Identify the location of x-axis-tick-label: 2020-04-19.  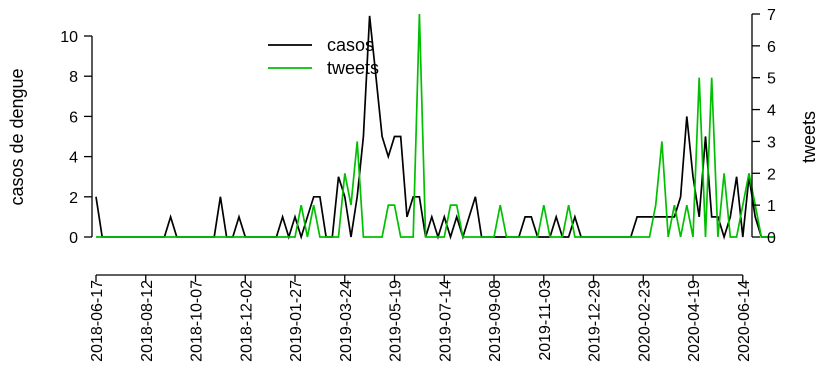
(694, 321).